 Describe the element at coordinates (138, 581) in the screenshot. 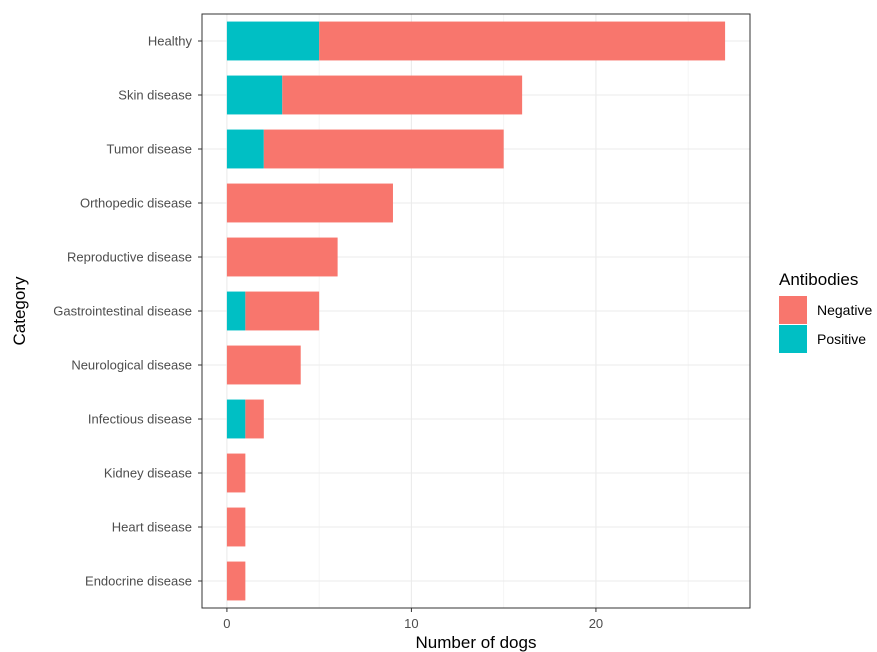

I see `y-tick-label: Endocrine disease` at that location.